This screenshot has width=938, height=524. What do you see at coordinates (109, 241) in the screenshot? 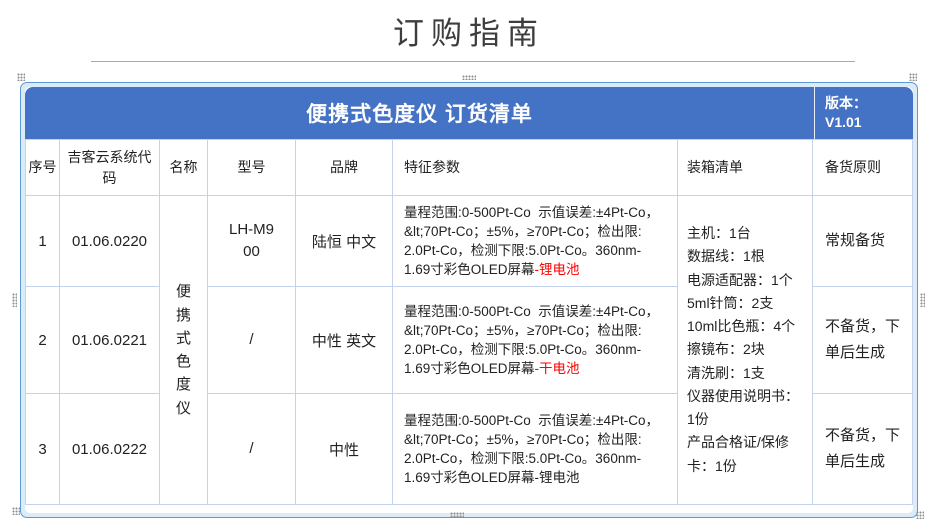
I see `cell-code: 01.06.0220` at bounding box center [109, 241].